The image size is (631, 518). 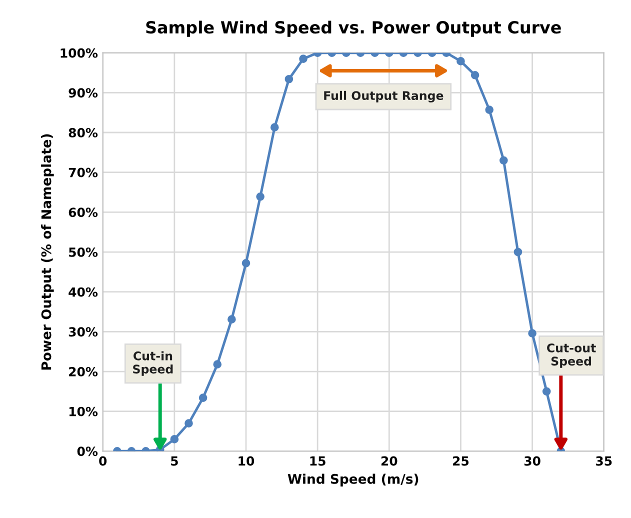 I want to click on x-tick-label: 0, so click(x=103, y=461).